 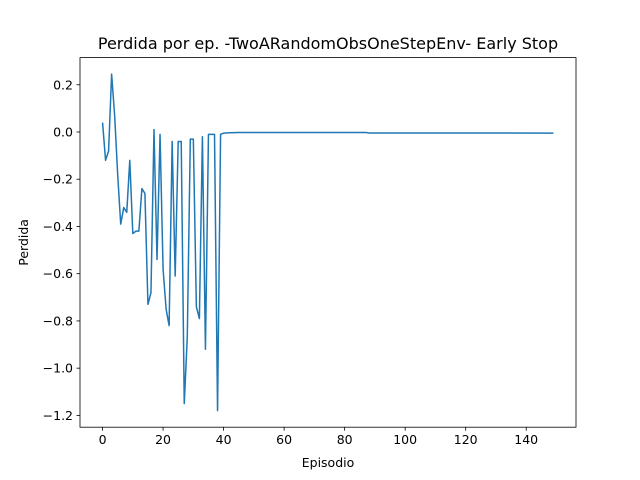 What do you see at coordinates (318, 437) in the screenshot?
I see `x-axis-ticks: 0 20 40 60 80 100 120 140` at bounding box center [318, 437].